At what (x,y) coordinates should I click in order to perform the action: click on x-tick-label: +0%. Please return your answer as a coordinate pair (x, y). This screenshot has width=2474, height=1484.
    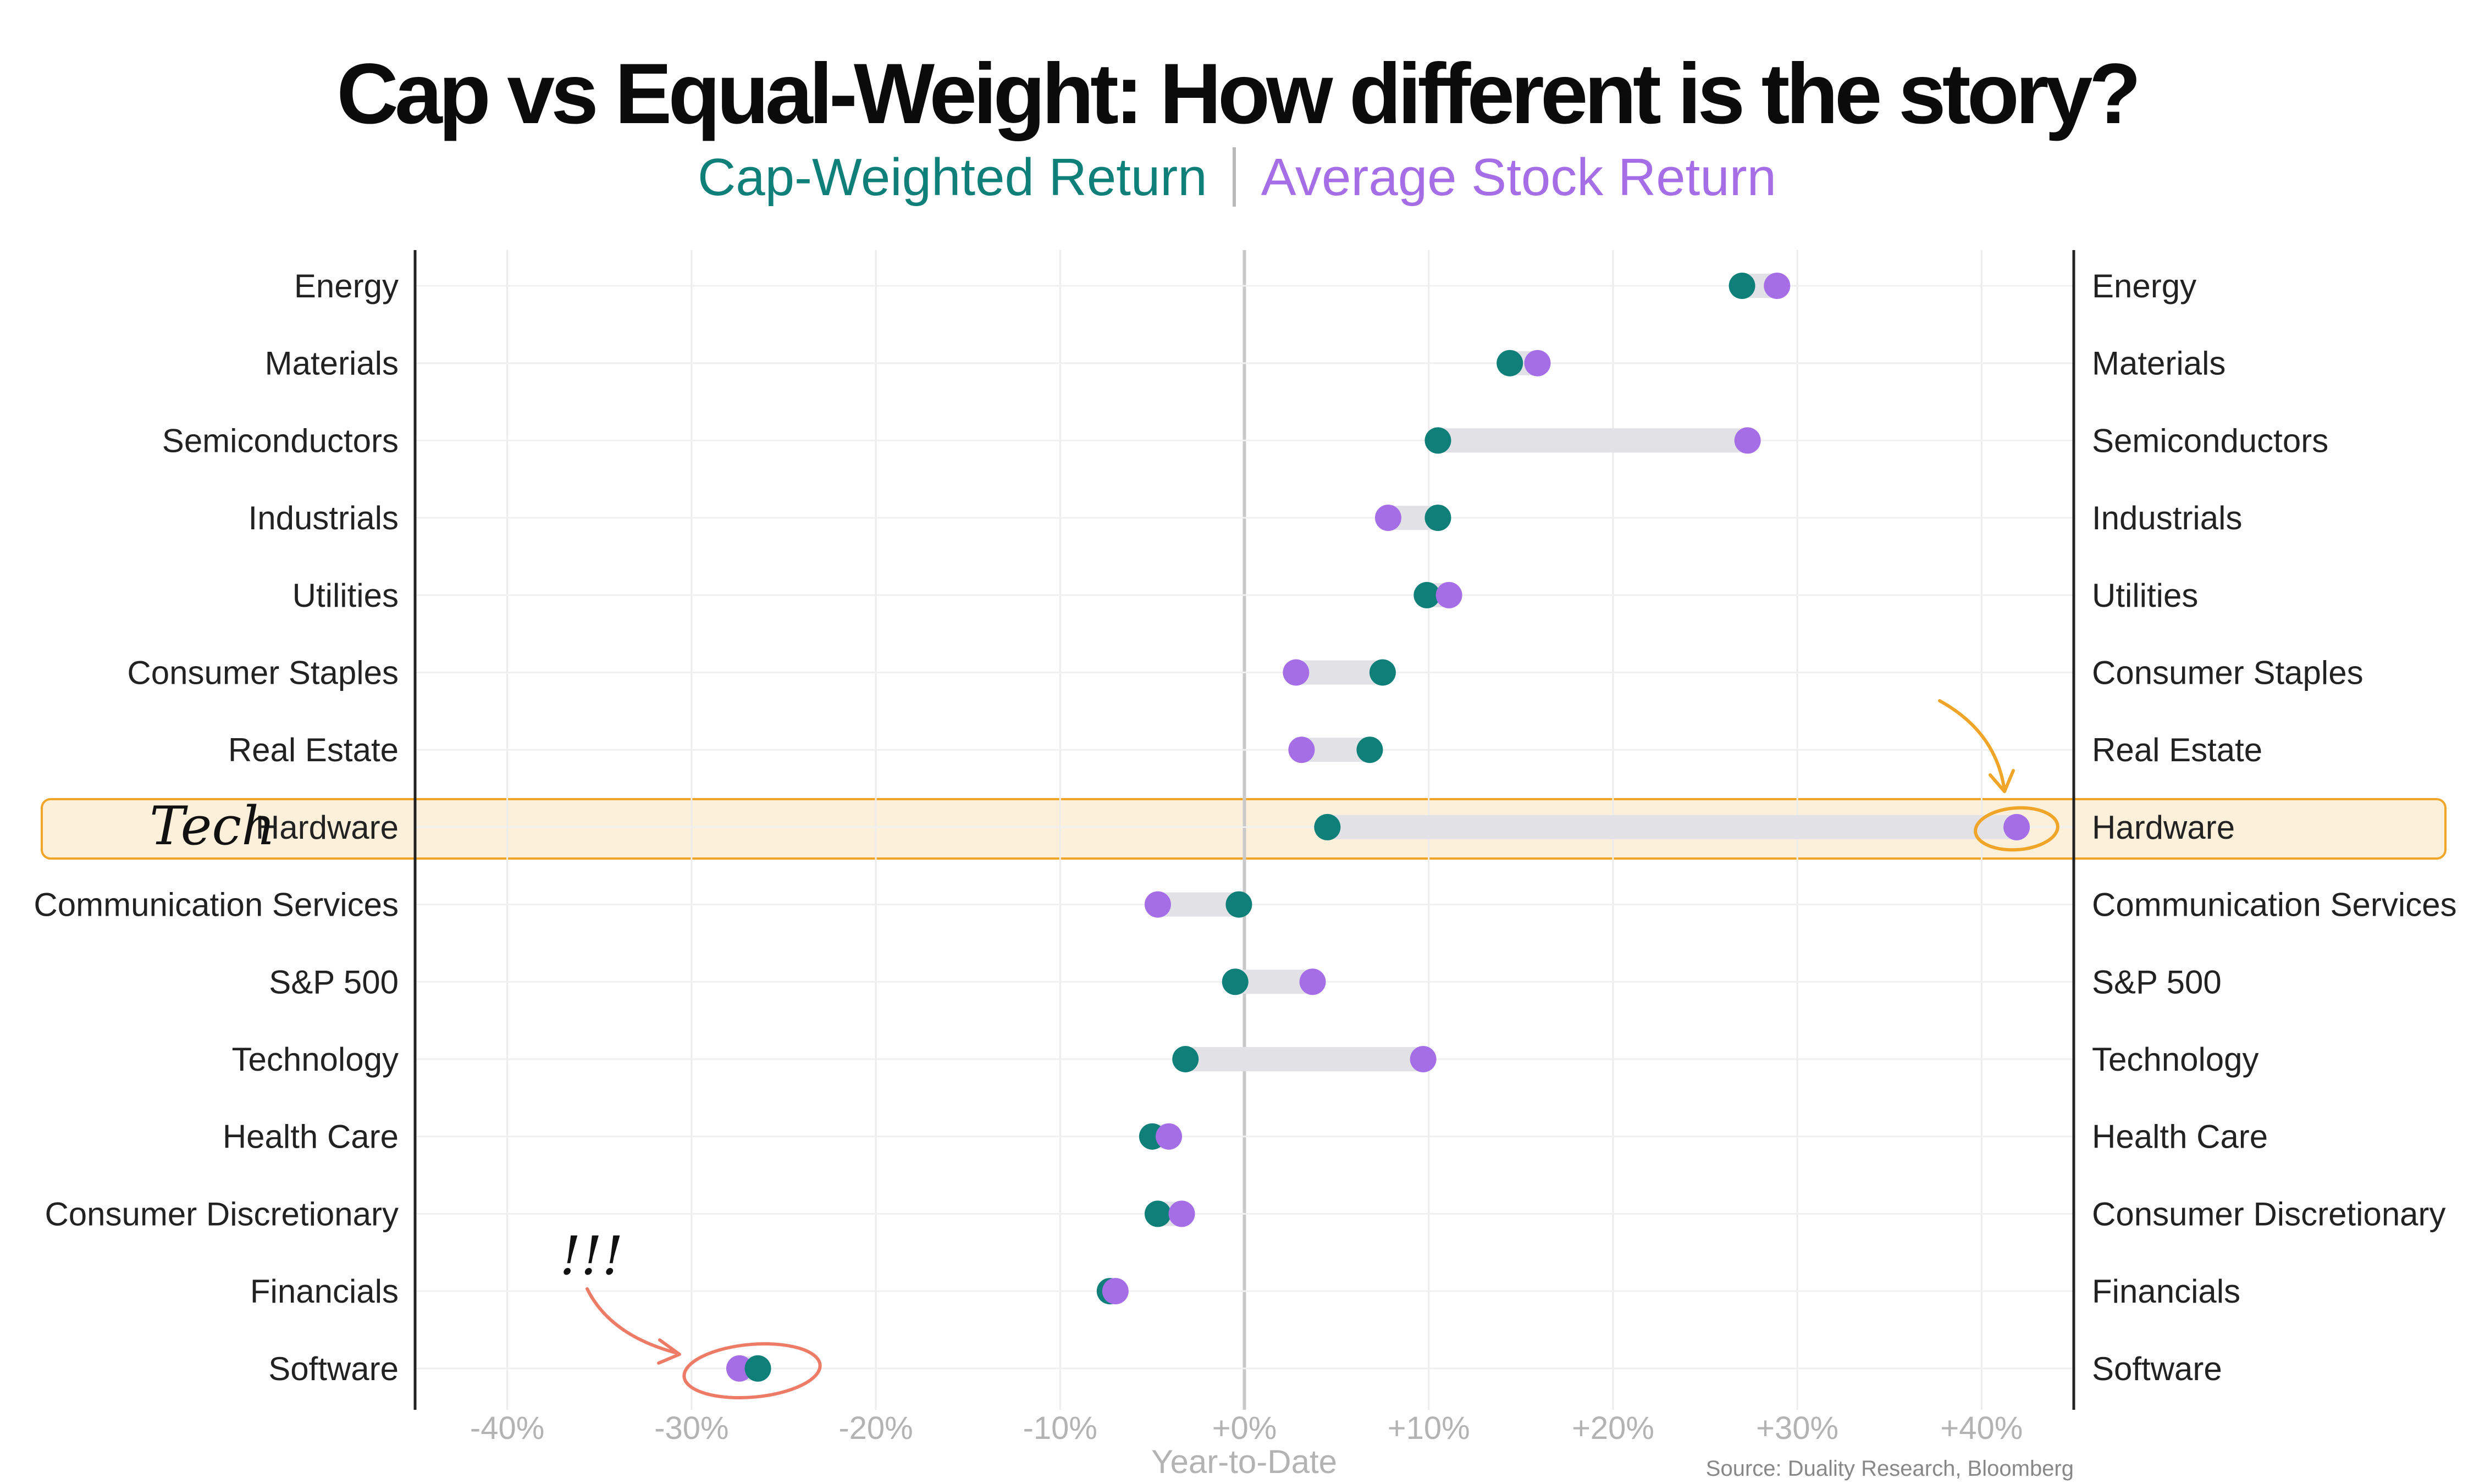
    Looking at the image, I should click on (1244, 1428).